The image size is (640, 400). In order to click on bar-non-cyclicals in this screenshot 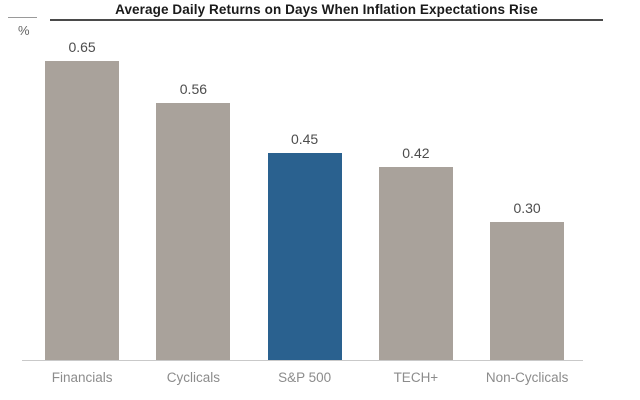, I will do `click(527, 291)`.